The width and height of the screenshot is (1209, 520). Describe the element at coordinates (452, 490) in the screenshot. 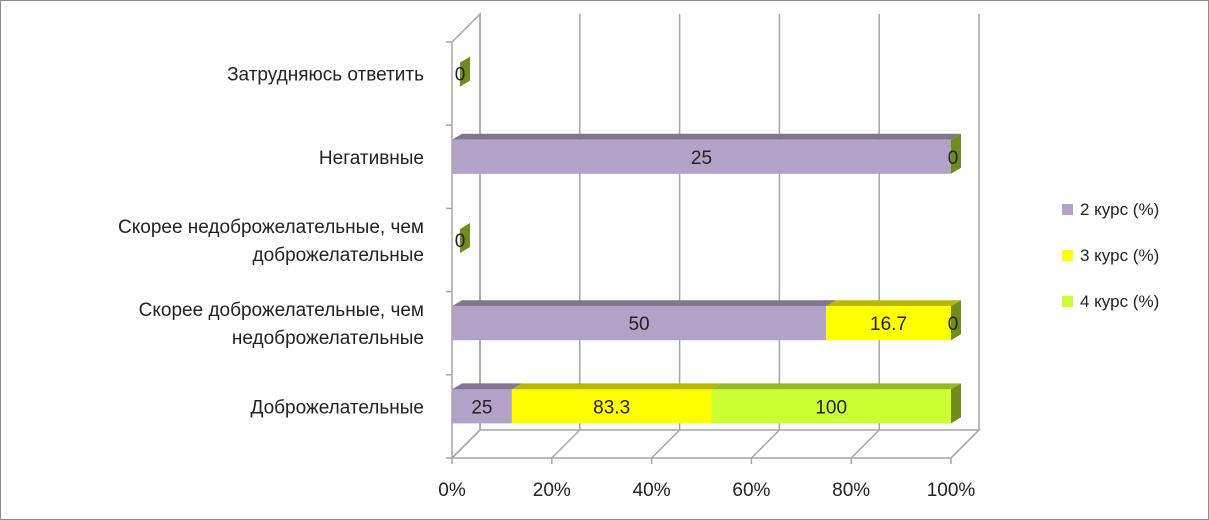

I see `x-tick-label: 0%` at that location.